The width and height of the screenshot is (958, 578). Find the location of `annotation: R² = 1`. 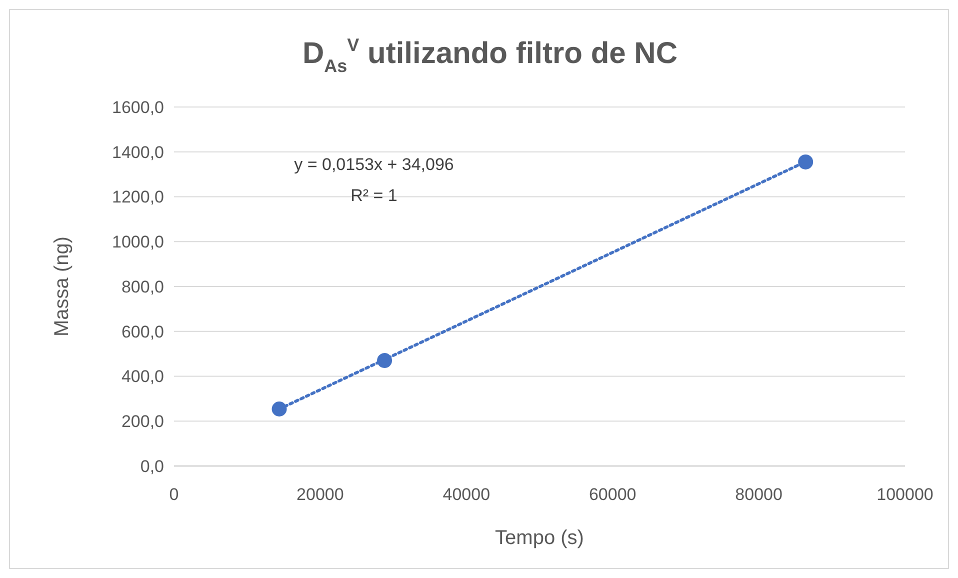

annotation: R² = 1 is located at coordinates (374, 195).